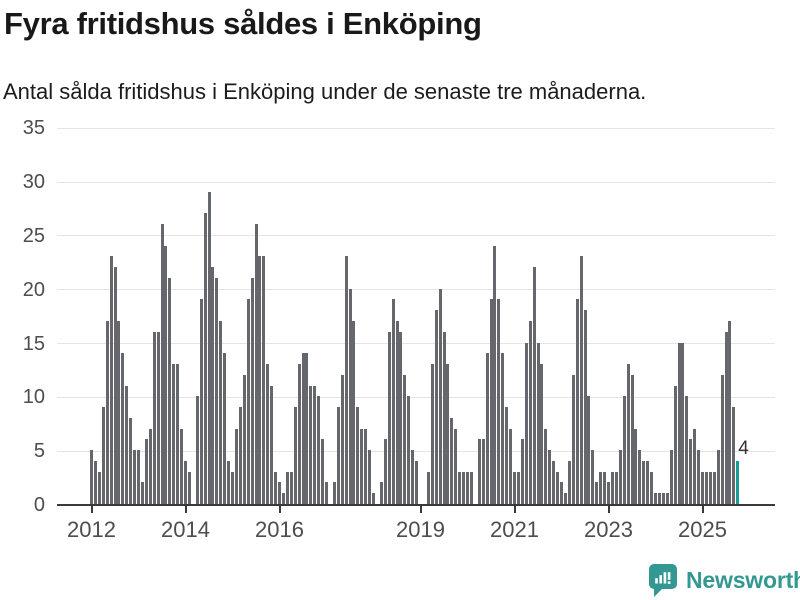 This screenshot has height=600, width=800. What do you see at coordinates (738, 482) in the screenshot?
I see `highlighted-month-bar` at bounding box center [738, 482].